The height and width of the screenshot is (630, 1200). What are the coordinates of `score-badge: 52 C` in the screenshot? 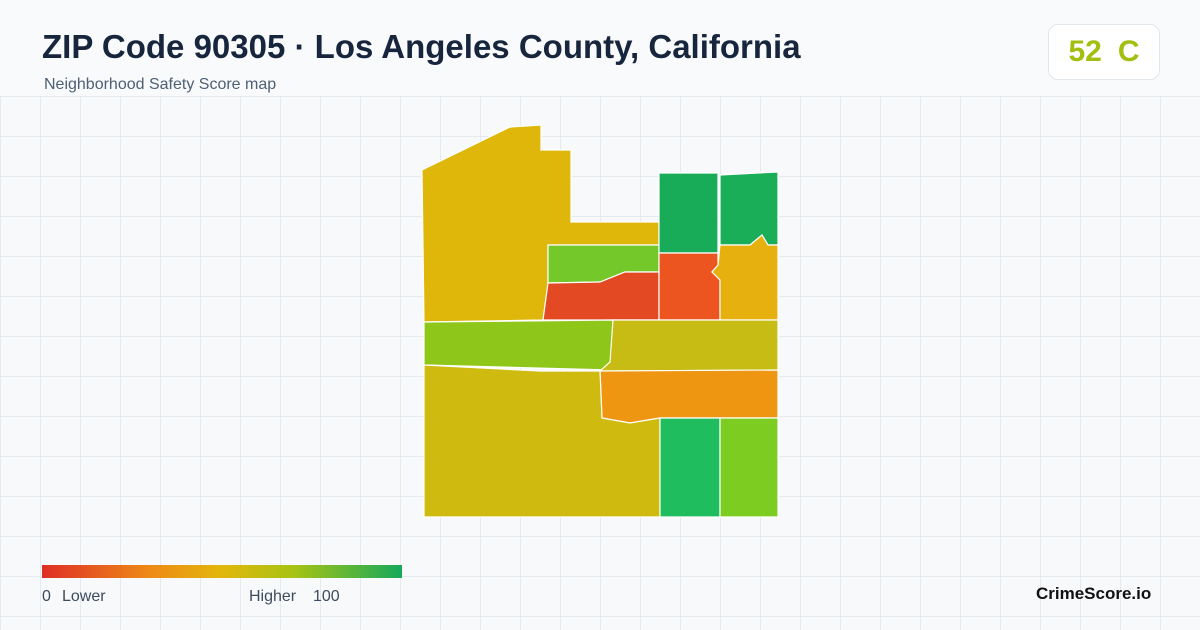 It's located at (1104, 52).